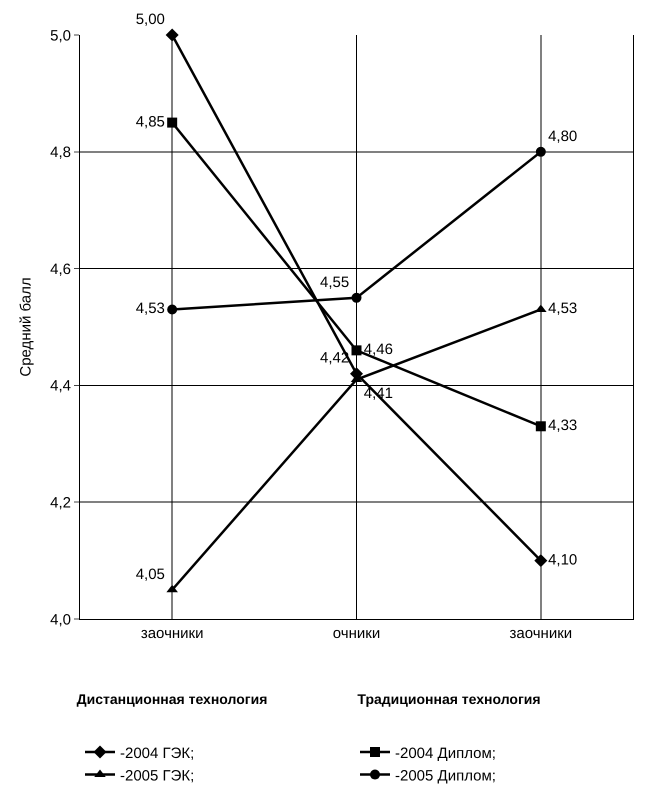 The image size is (653, 803). Describe the element at coordinates (356, 633) in the screenshot. I see `x-tick-label: очники` at that location.